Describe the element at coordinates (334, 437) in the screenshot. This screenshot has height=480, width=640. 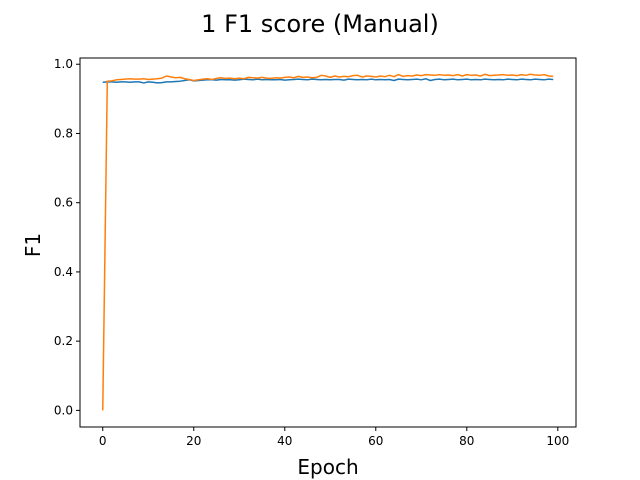
I see `x-axis: 0 20 40 60 80 100` at that location.